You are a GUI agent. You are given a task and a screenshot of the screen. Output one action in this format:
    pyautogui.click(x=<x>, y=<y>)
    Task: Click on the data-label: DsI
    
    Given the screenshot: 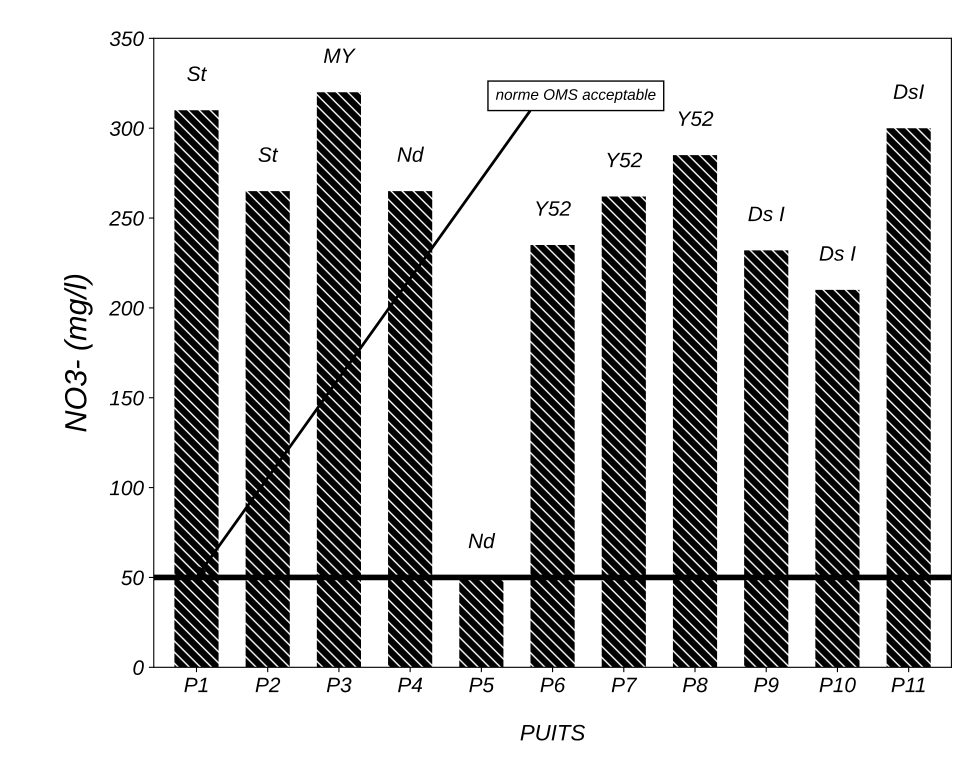 What is the action you would take?
    pyautogui.click(x=909, y=92)
    